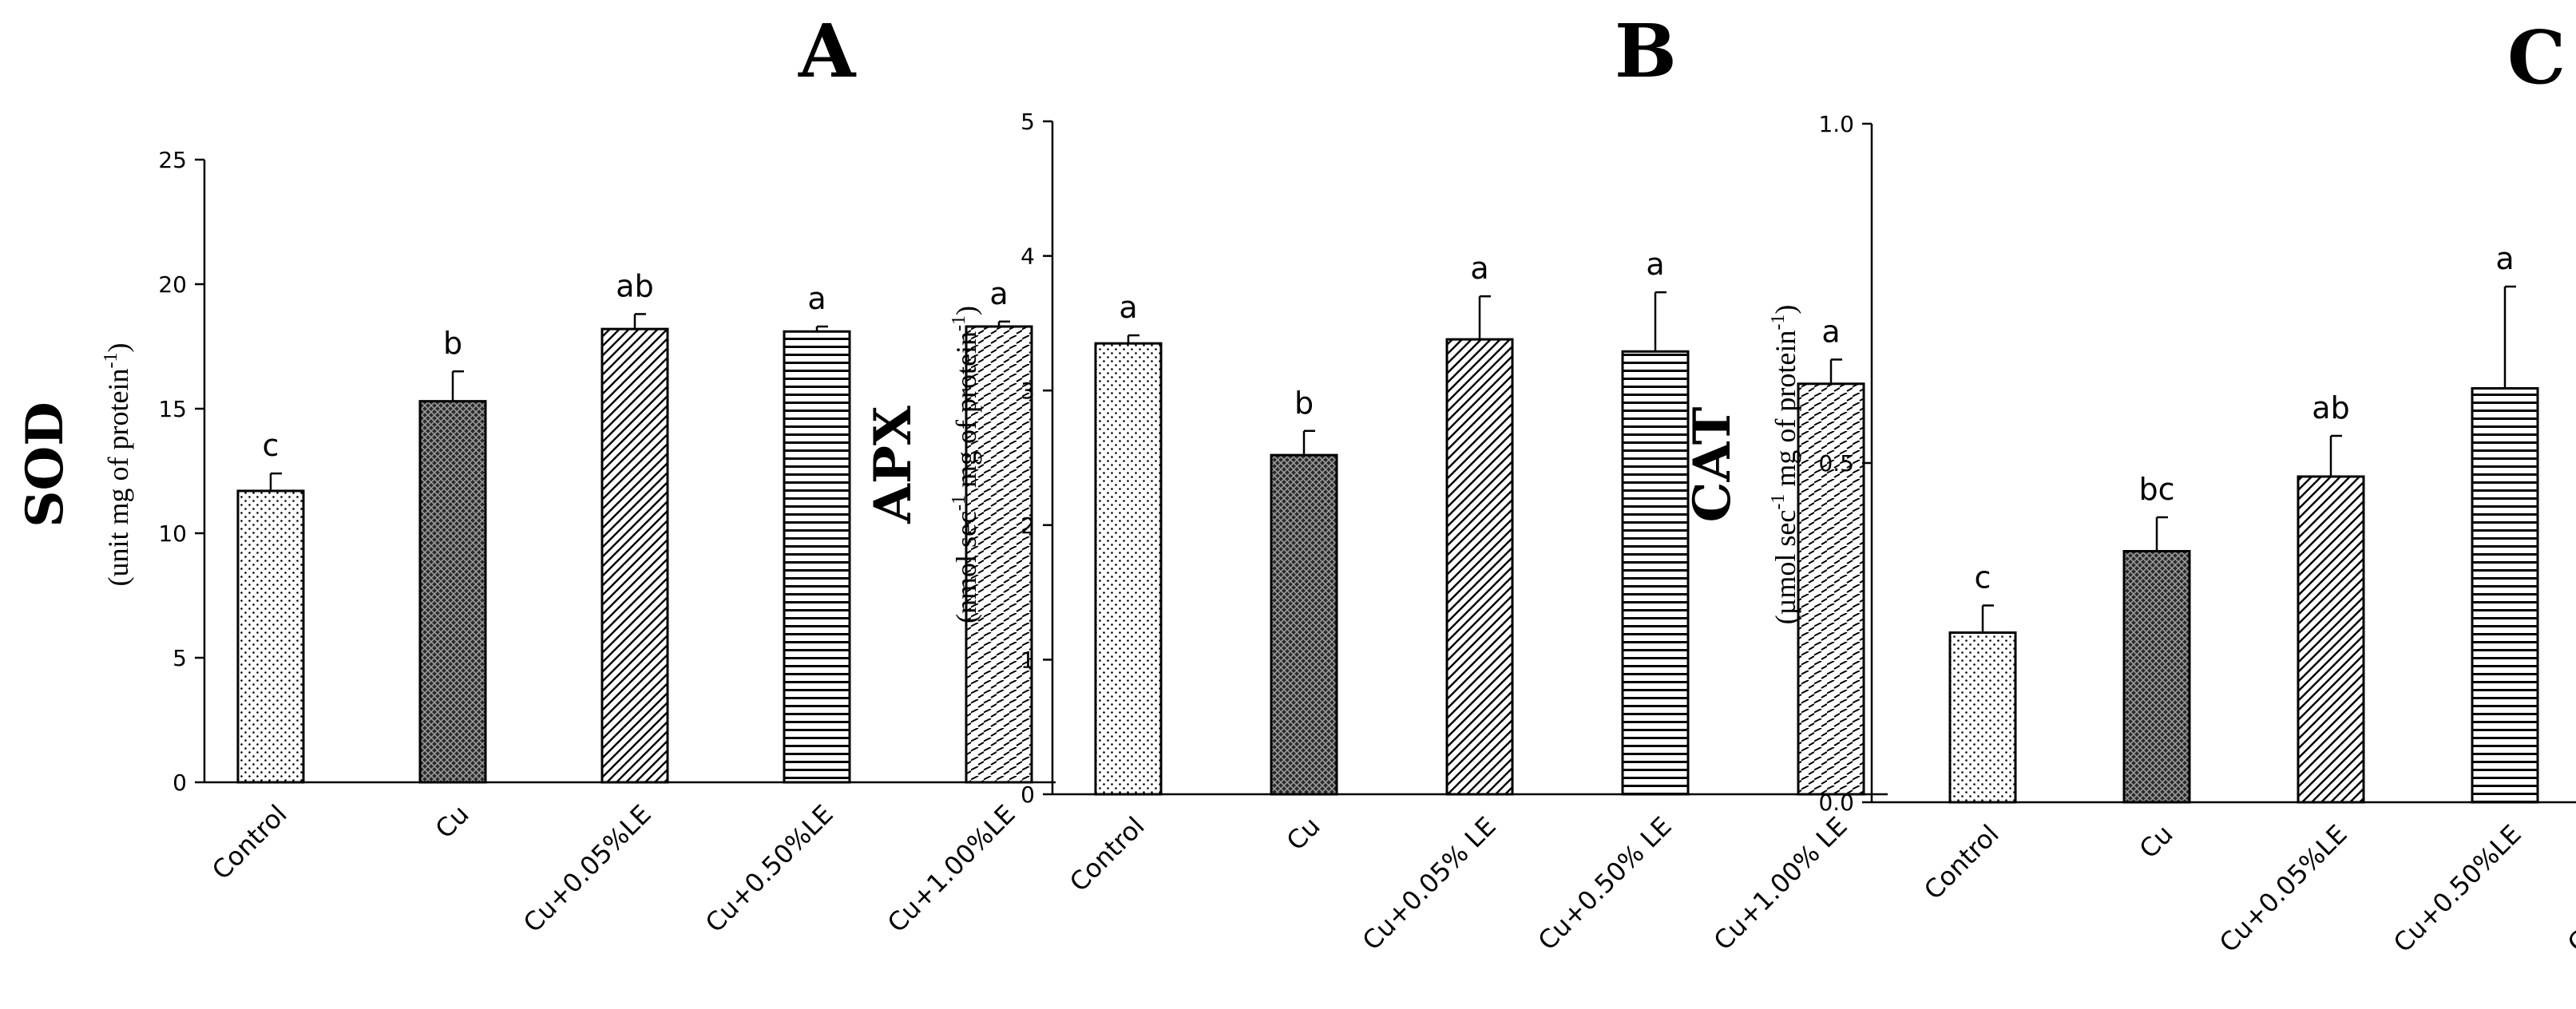  I want to click on category-label-a: Cu+0.50%LE, so click(769, 869).